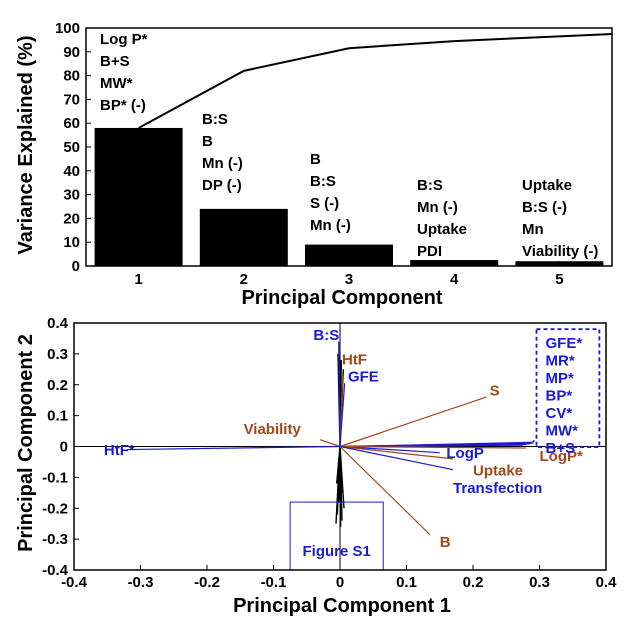  I want to click on bar-annotation: MW*, so click(116, 83).